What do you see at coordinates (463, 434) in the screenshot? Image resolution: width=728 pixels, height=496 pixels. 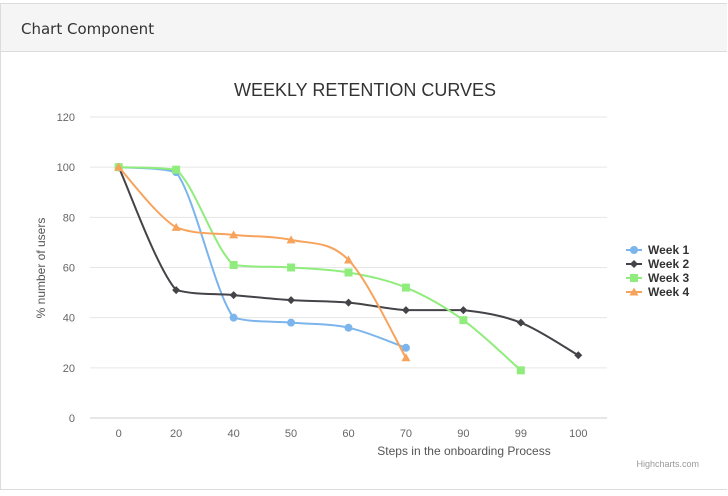 I see `x-tick-label: 90` at bounding box center [463, 434].